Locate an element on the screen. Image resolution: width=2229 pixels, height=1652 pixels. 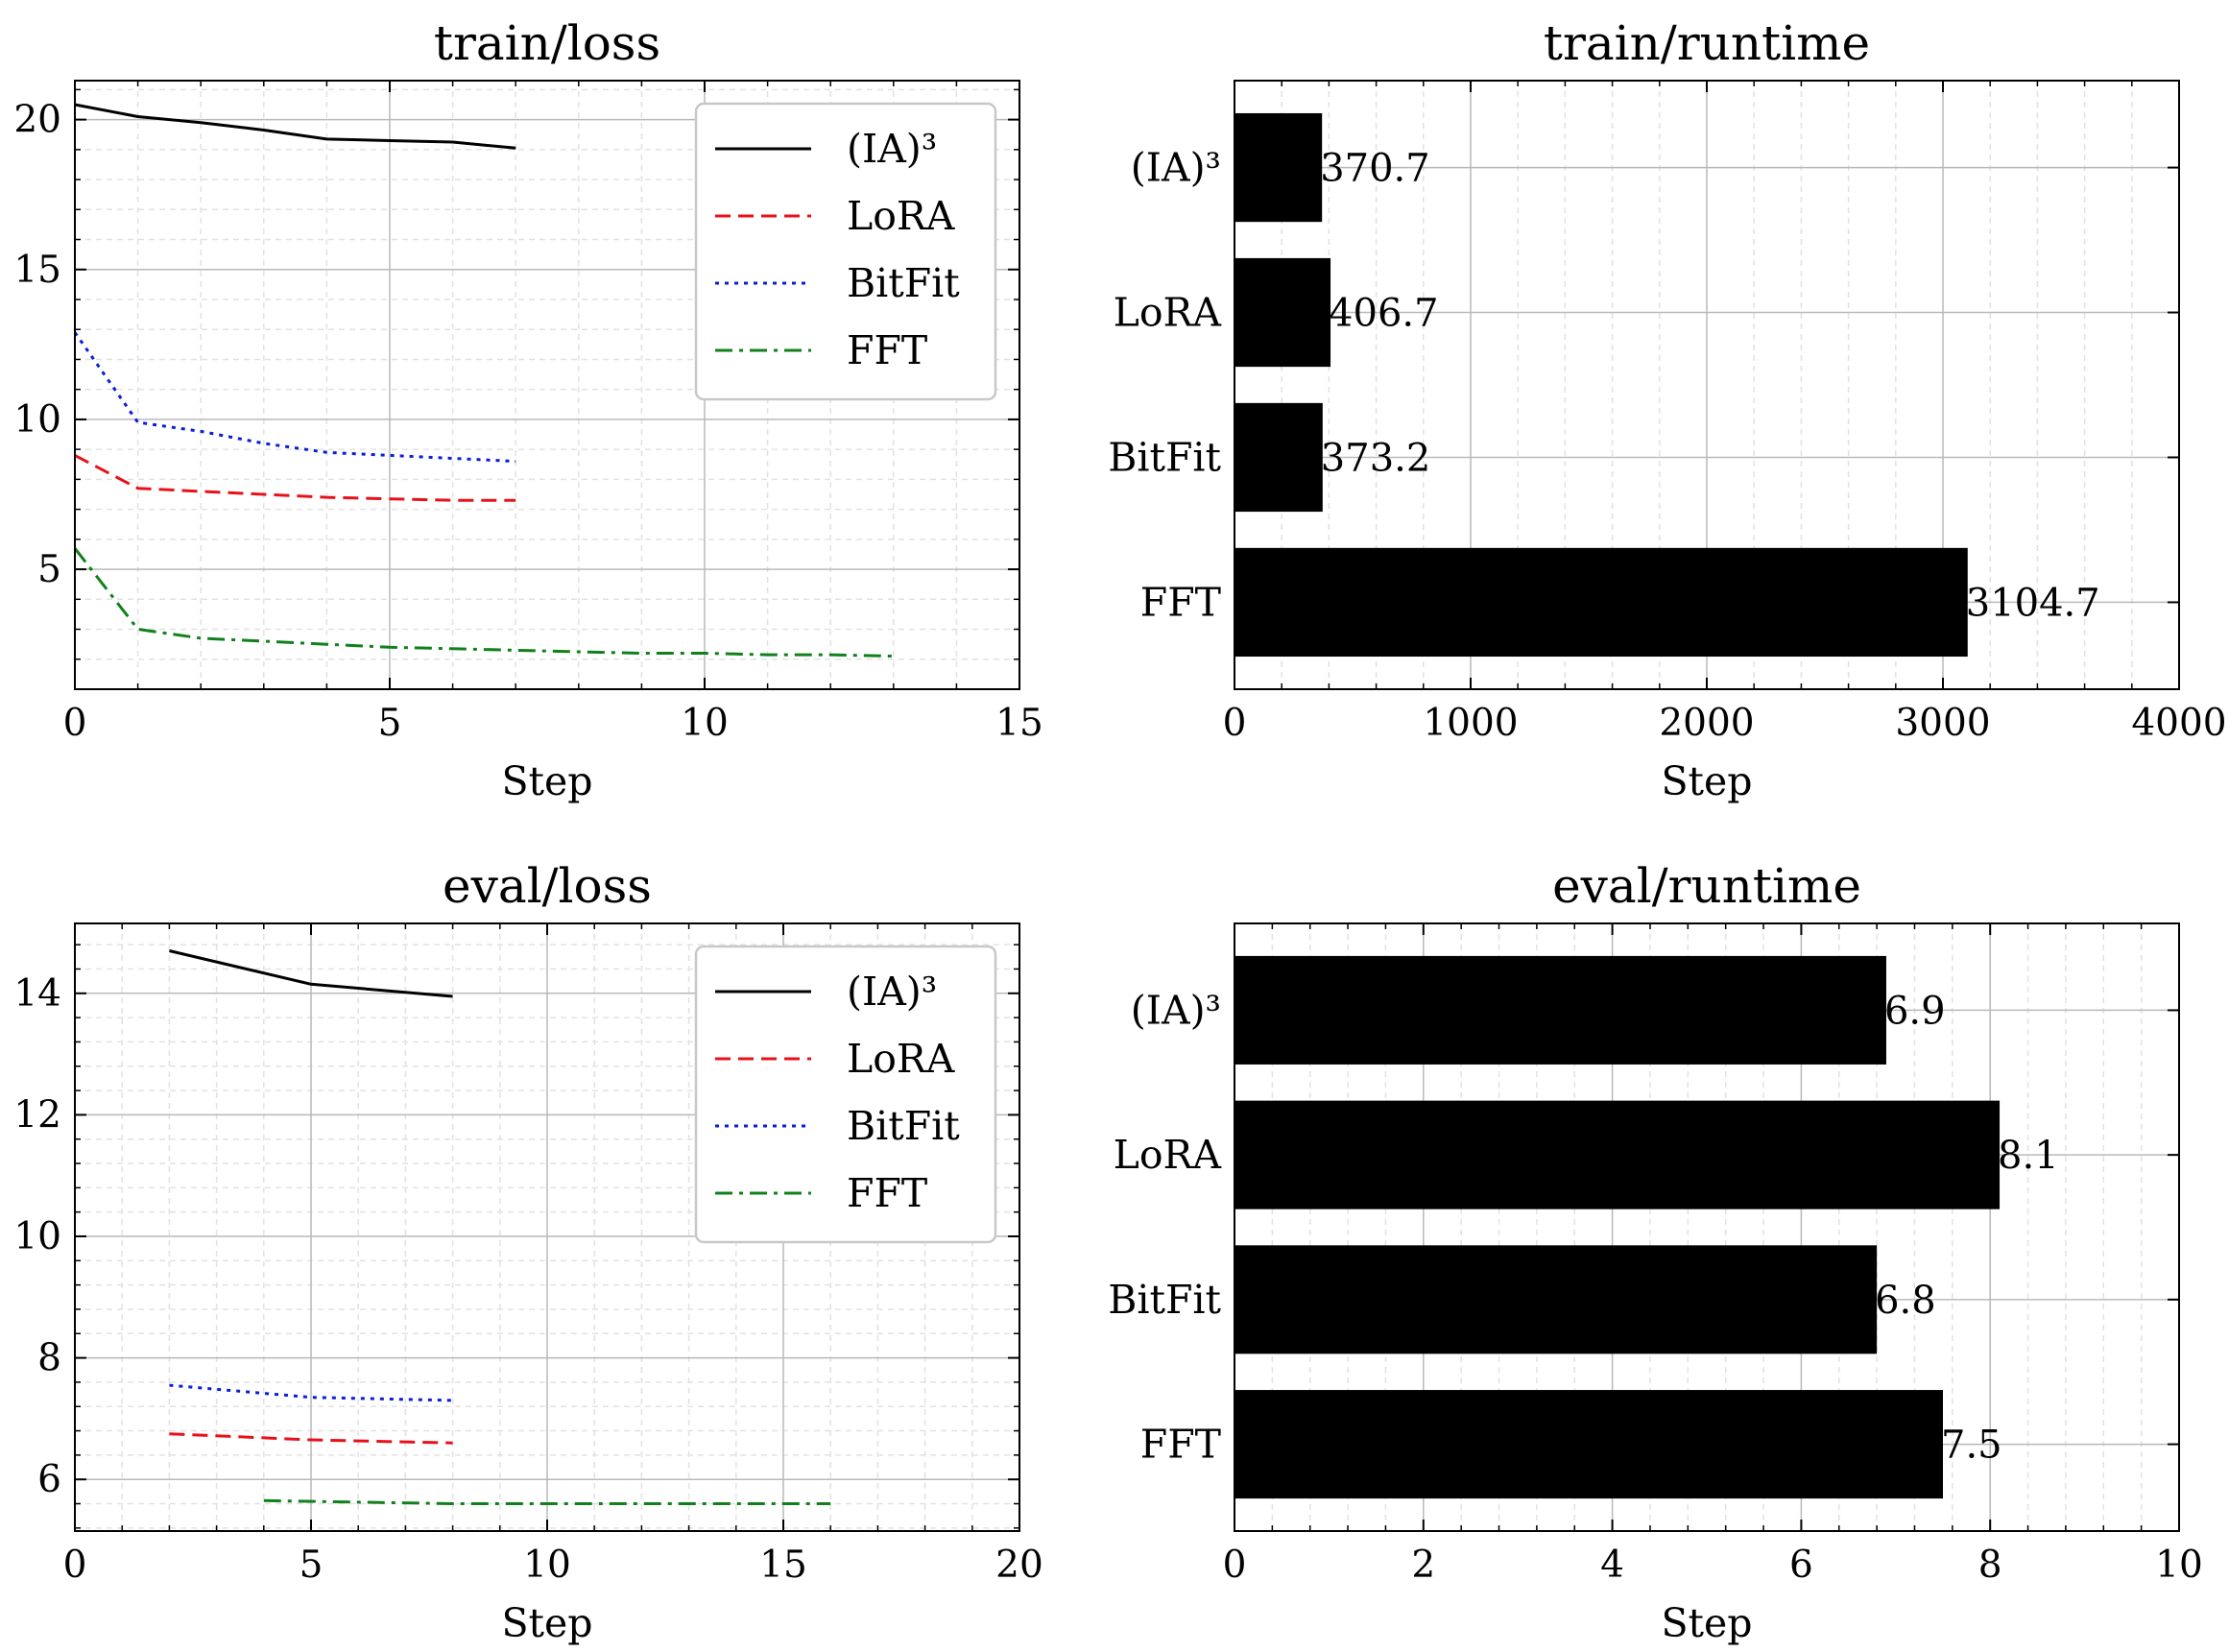
bar-value-label: 7.5 is located at coordinates (1971, 1446).